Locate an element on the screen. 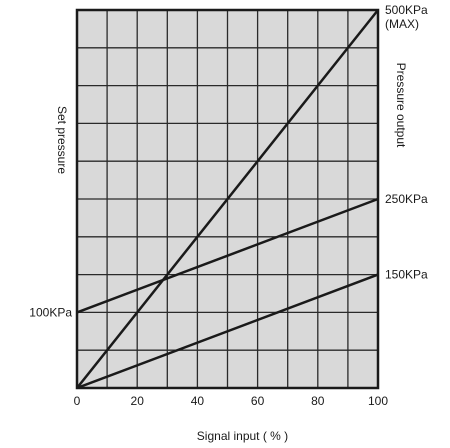  x-tick-label: 20 is located at coordinates (138, 401).